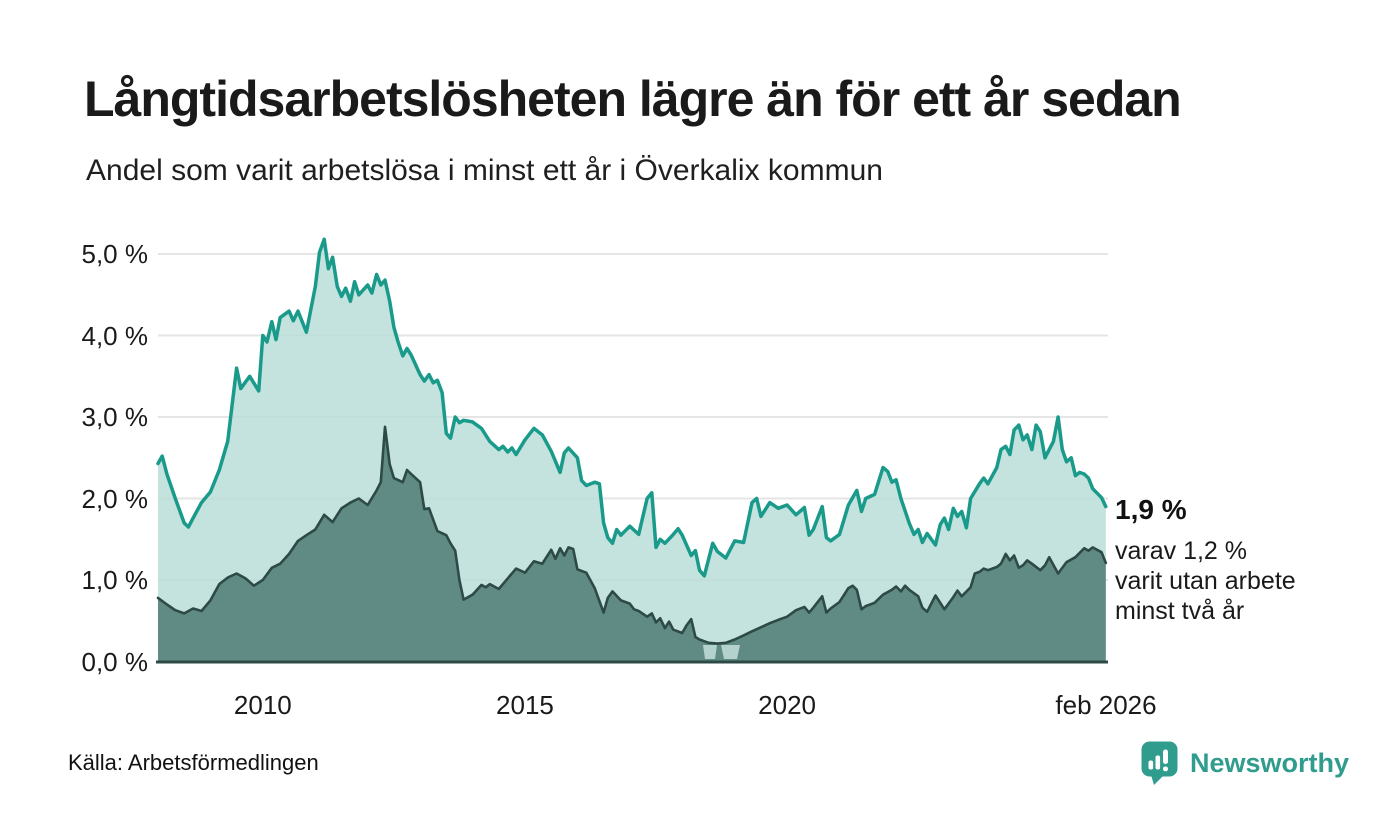 The width and height of the screenshot is (1400, 840). I want to click on annotation-line-1: varav 1,2 %, so click(1181, 551).